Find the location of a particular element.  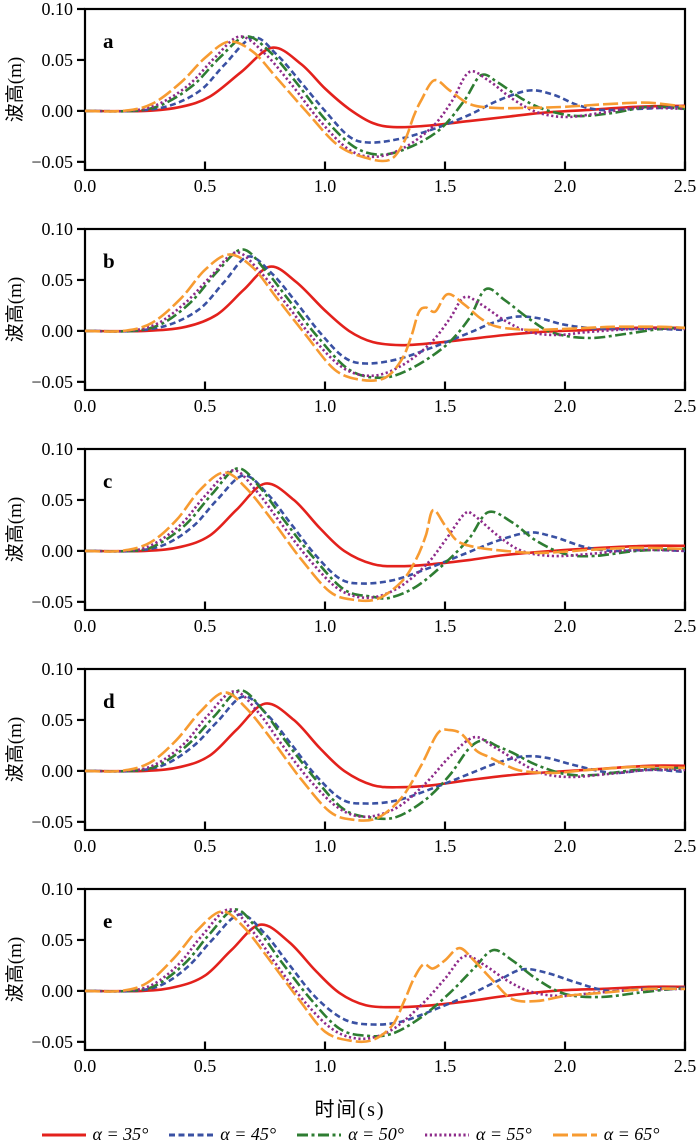

panel-letter: b is located at coordinates (109, 261).